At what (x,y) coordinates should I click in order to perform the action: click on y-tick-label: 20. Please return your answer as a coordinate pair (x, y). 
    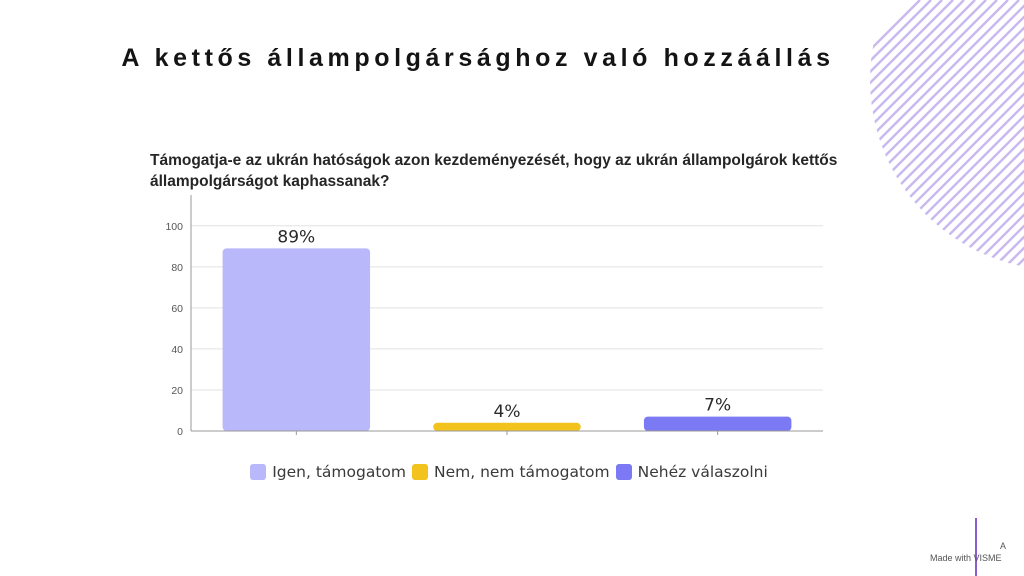
    Looking at the image, I should click on (177, 391).